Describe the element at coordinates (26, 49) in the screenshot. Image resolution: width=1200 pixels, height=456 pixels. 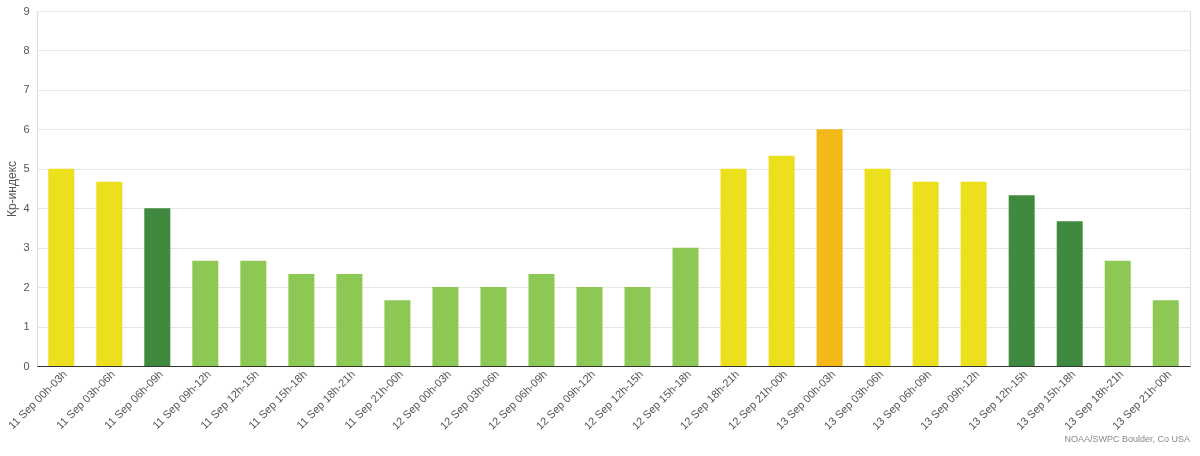
I see `y-tick-label: 8` at that location.